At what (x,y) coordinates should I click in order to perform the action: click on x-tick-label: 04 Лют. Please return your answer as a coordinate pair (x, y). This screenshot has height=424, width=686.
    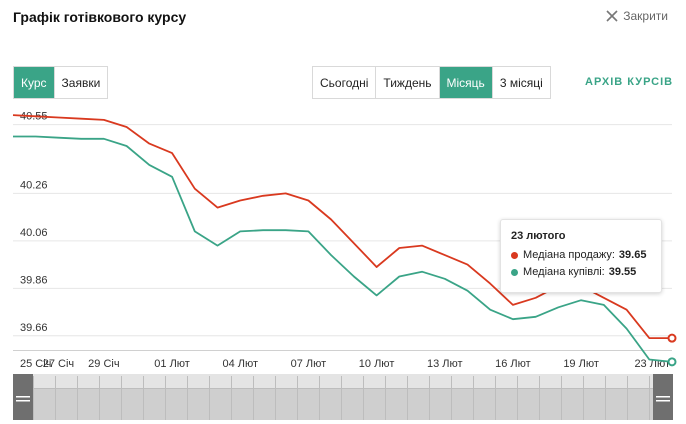
    Looking at the image, I should click on (240, 364).